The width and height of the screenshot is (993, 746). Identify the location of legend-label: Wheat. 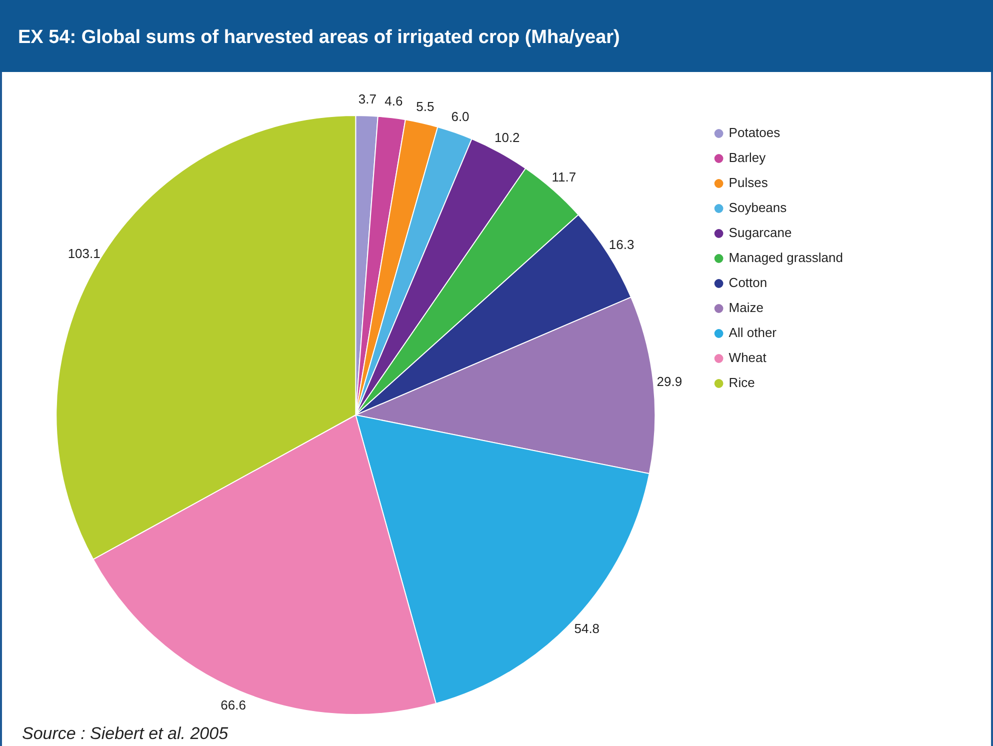
(747, 358).